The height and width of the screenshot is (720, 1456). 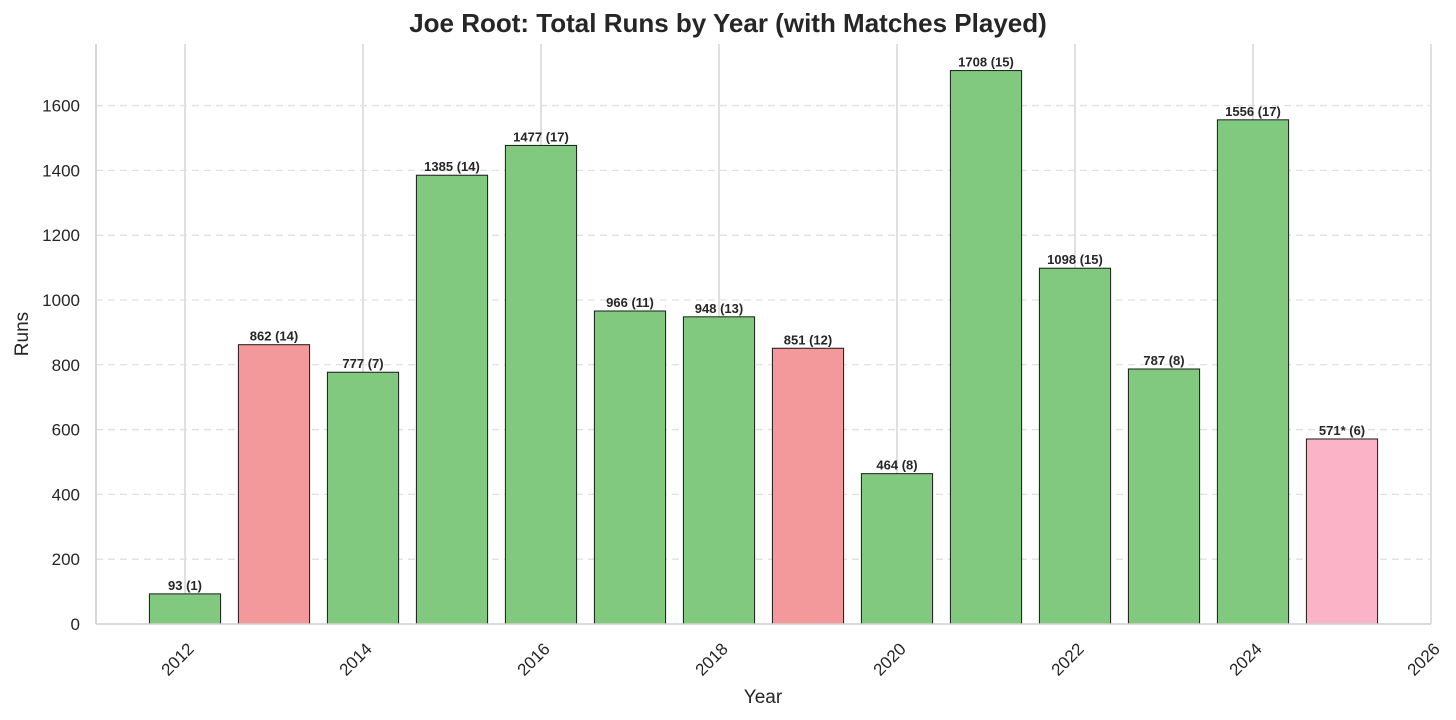 I want to click on bar-data-label: 571* (6), so click(x=1342, y=430).